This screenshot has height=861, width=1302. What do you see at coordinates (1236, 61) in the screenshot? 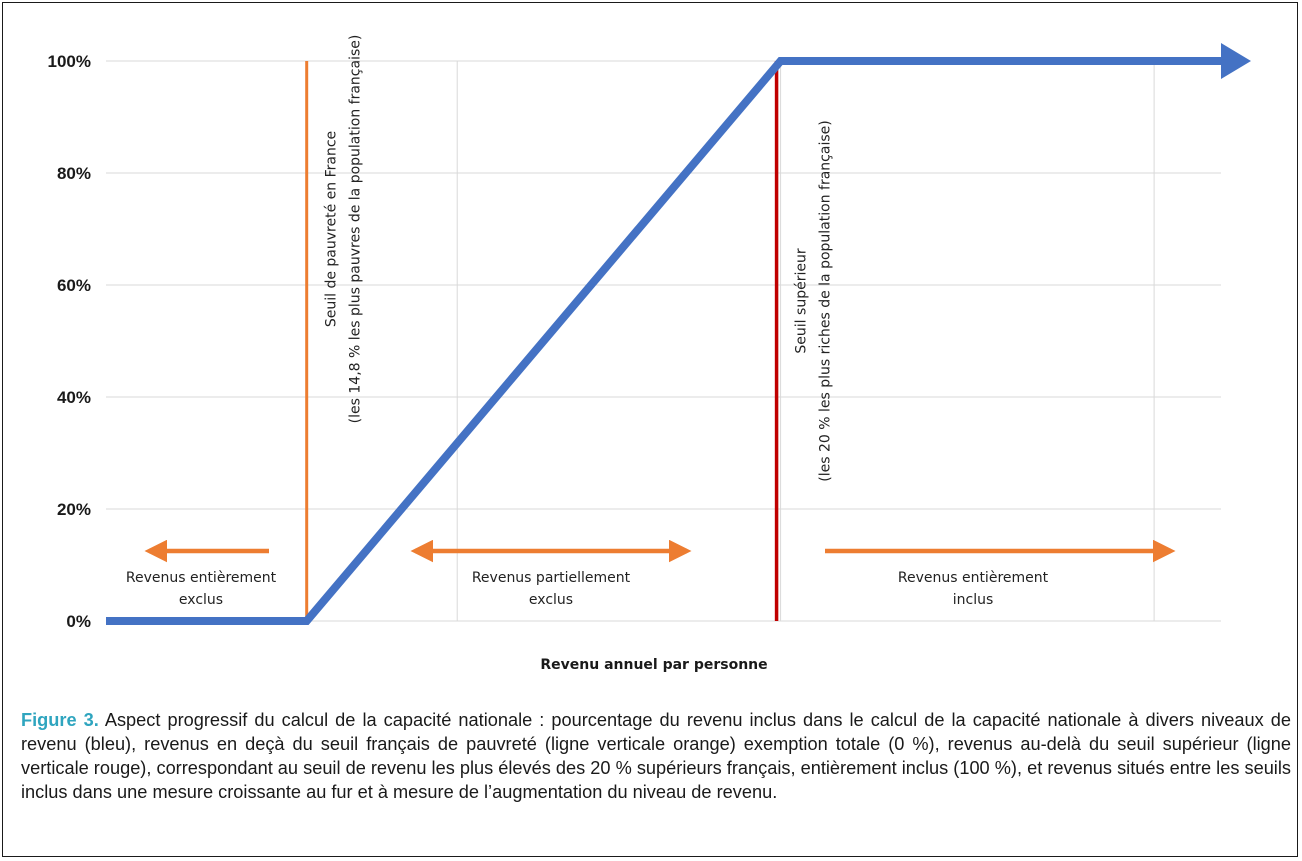
I see `series-end-arrow` at bounding box center [1236, 61].